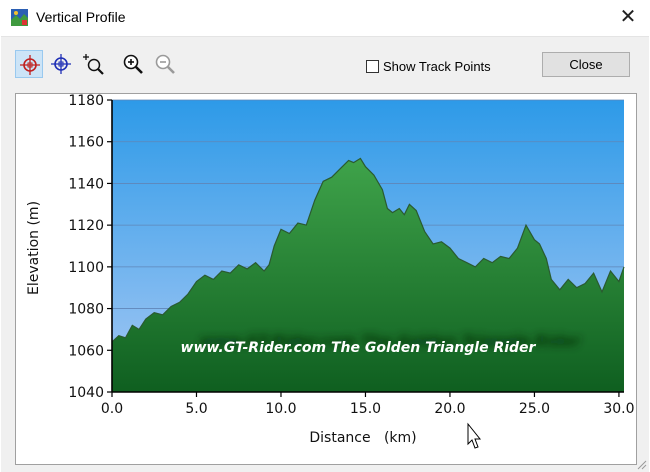 This screenshot has width=650, height=472. I want to click on title-bar: Vertical Profile ✕, so click(325, 18).